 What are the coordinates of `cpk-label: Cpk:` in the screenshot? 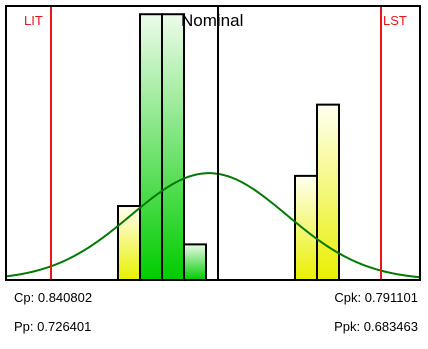 It's located at (348, 297).